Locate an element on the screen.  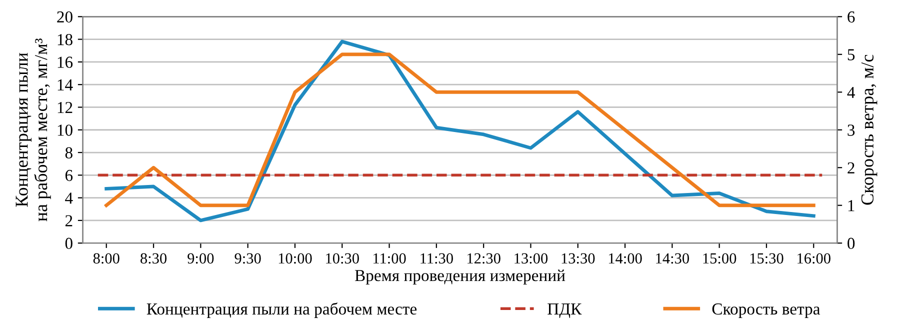
x-tick-label: 15:00 is located at coordinates (719, 258).